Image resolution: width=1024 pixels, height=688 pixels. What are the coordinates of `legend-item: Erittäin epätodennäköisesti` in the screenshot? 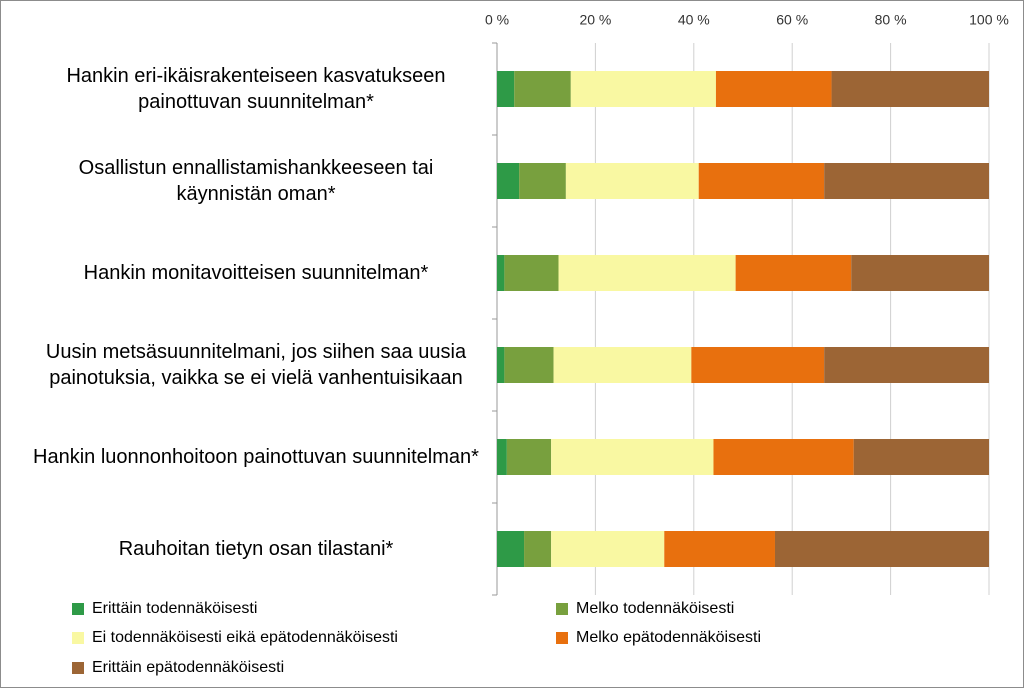 It's located at (178, 668).